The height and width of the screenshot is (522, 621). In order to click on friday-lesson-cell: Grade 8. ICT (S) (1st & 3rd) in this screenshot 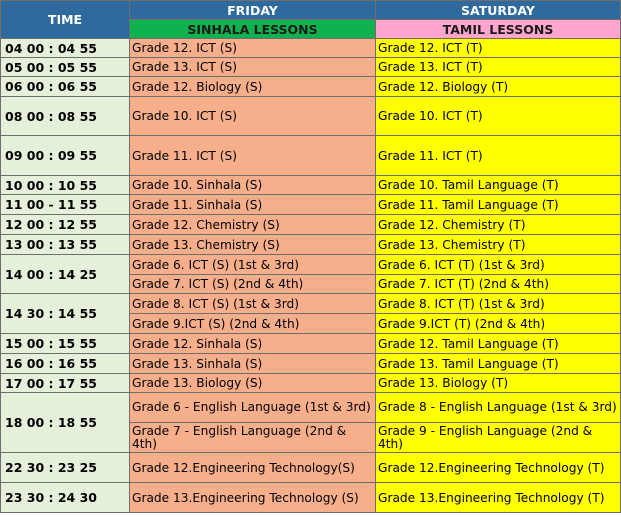, I will do `click(252, 303)`.